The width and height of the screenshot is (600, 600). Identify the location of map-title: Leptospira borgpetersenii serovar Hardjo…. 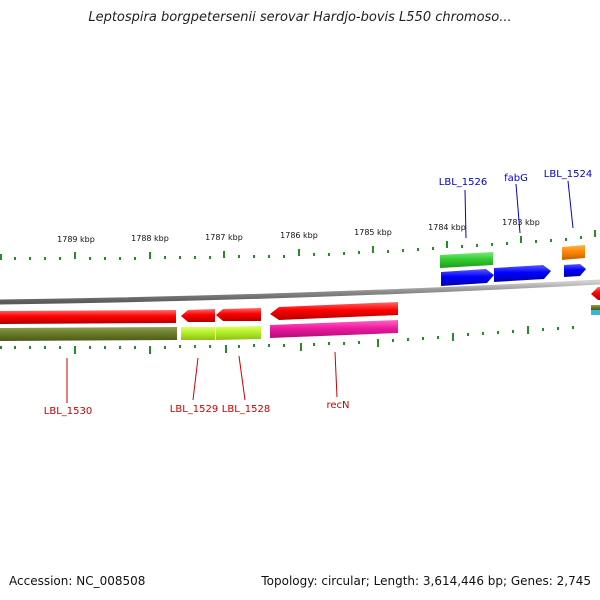
(300, 17).